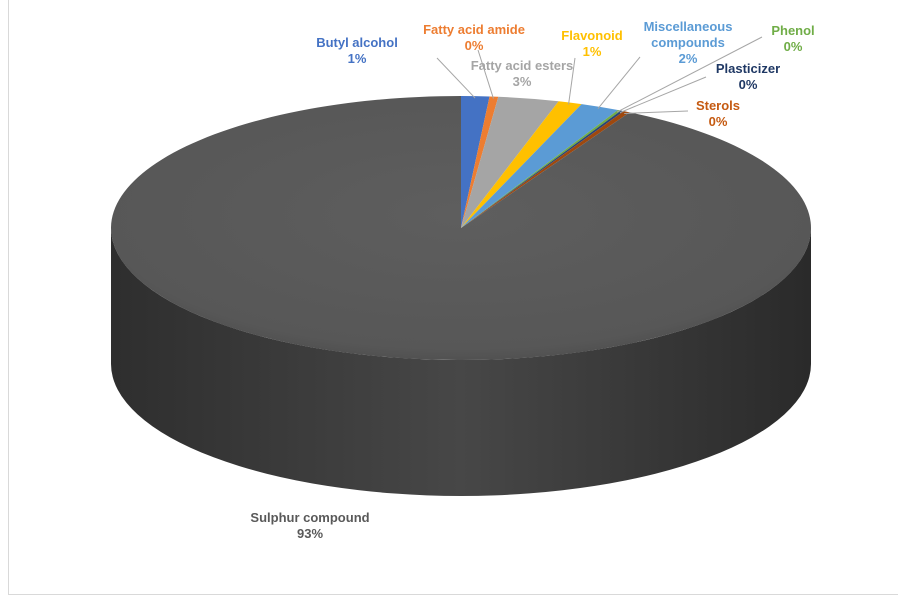 The width and height of the screenshot is (902, 597). What do you see at coordinates (357, 50) in the screenshot?
I see `data-label-butyl-alcohol: Butyl alcohol 1%` at bounding box center [357, 50].